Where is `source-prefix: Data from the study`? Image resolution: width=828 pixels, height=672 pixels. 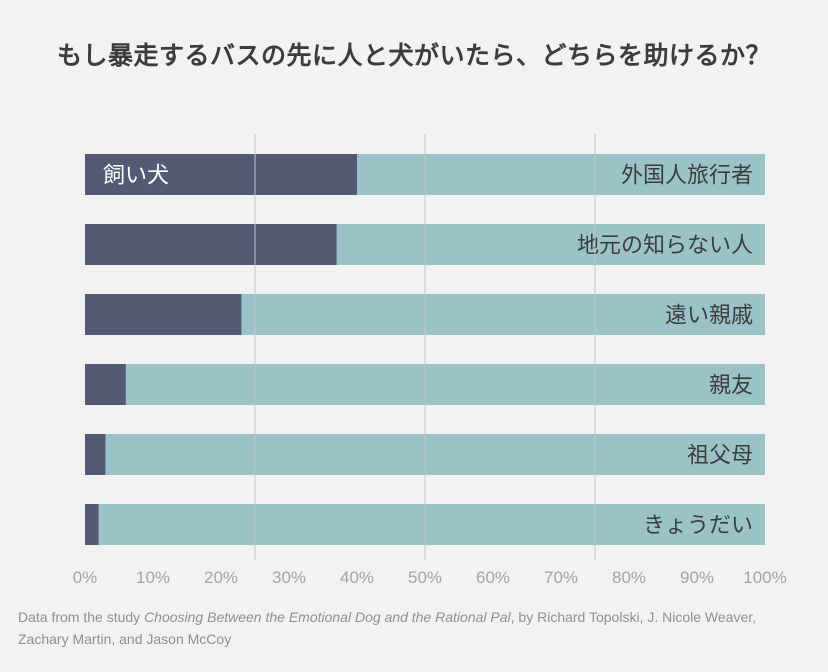 source-prefix: Data from the study is located at coordinates (81, 617).